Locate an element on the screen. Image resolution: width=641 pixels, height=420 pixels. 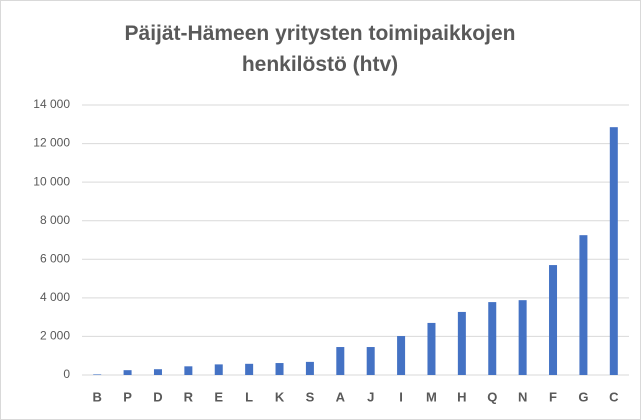
x-tick-label: E is located at coordinates (218, 396).